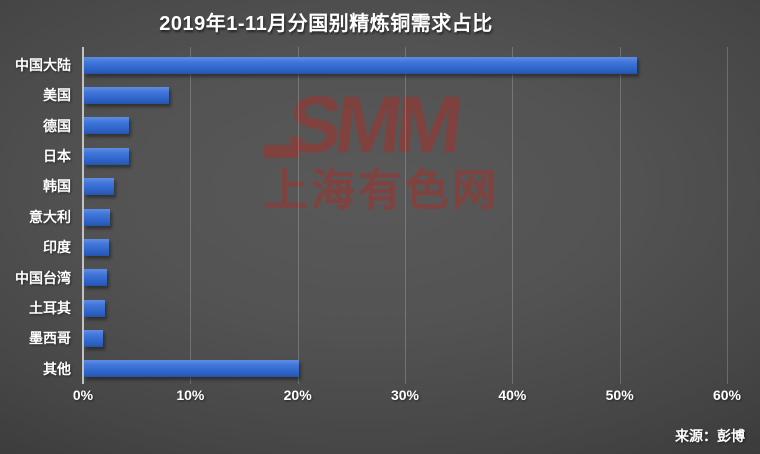 The width and height of the screenshot is (760, 454). What do you see at coordinates (83, 395) in the screenshot?
I see `x-tick-label: 0%` at bounding box center [83, 395].